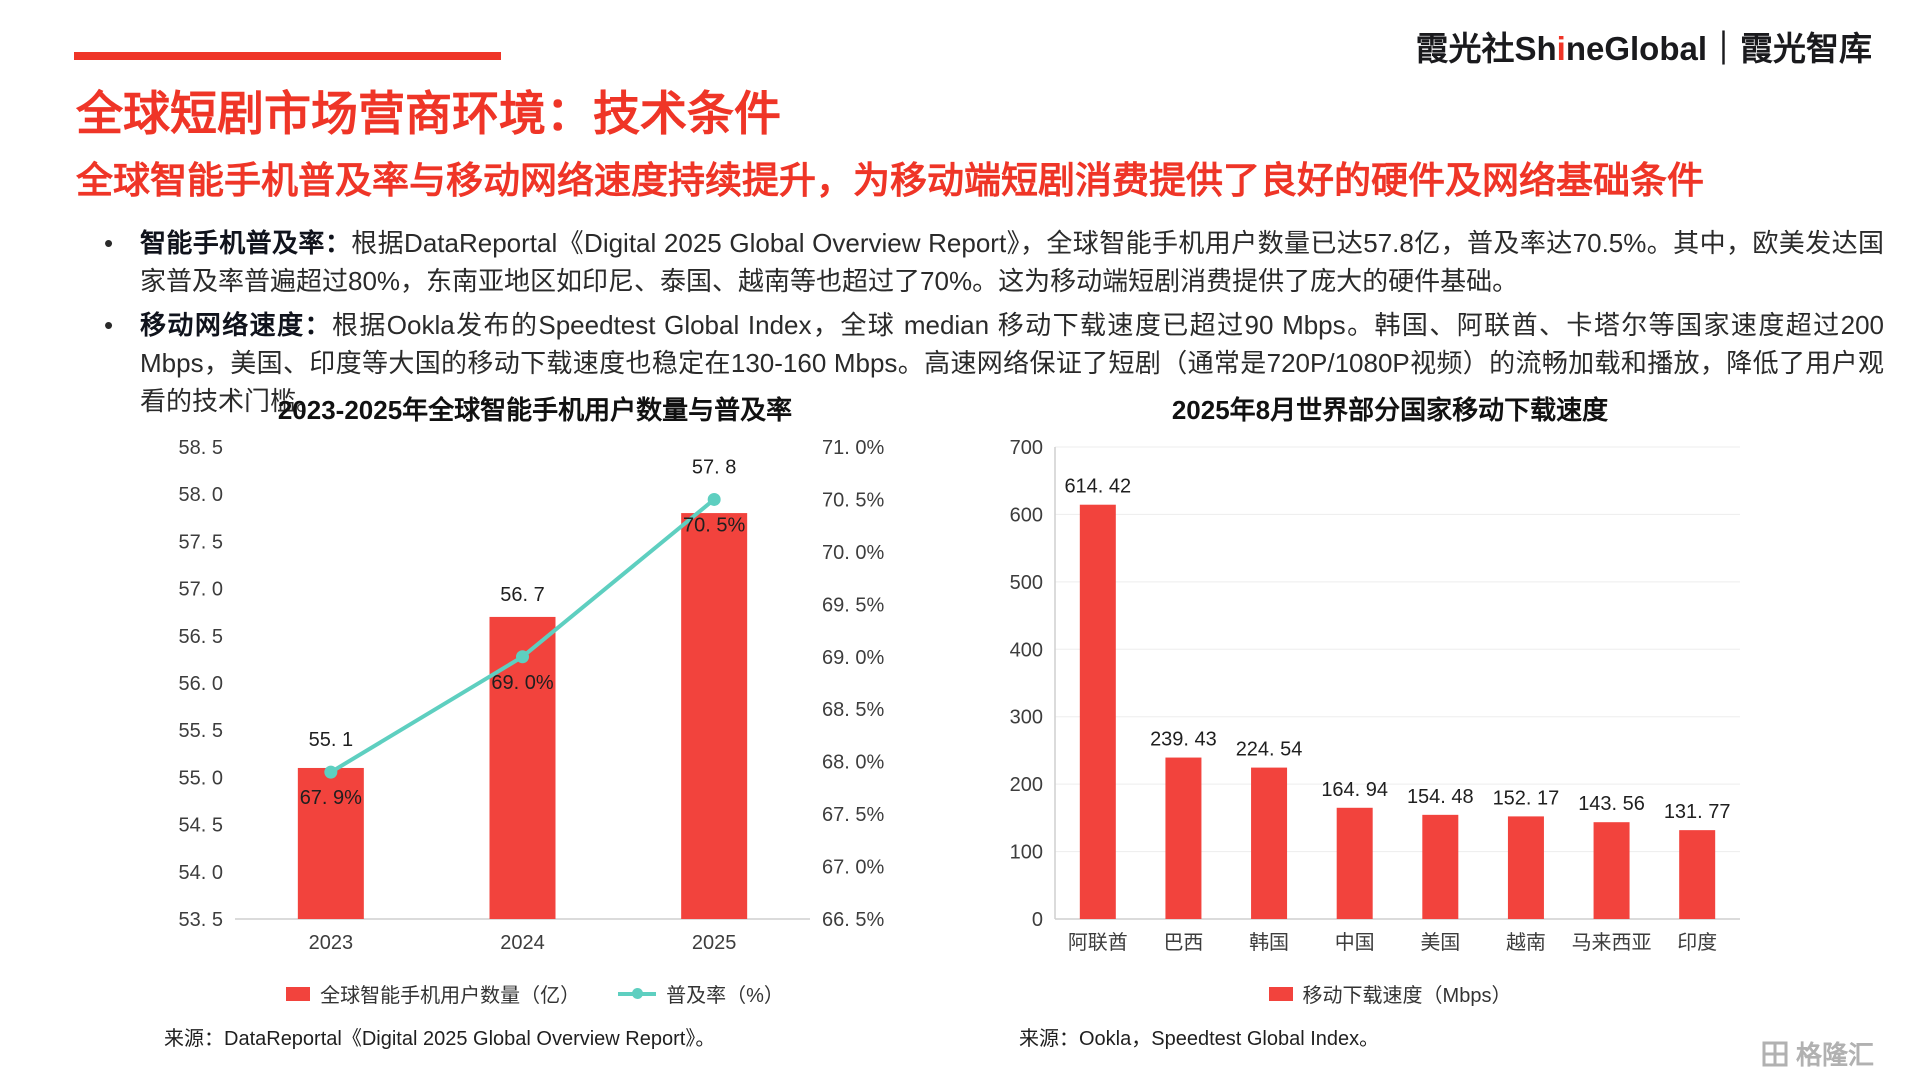  What do you see at coordinates (1199, 1039) in the screenshot?
I see `download-speed-source-note: 来源：Ookla，Speedtest Global Index。` at bounding box center [1199, 1039].